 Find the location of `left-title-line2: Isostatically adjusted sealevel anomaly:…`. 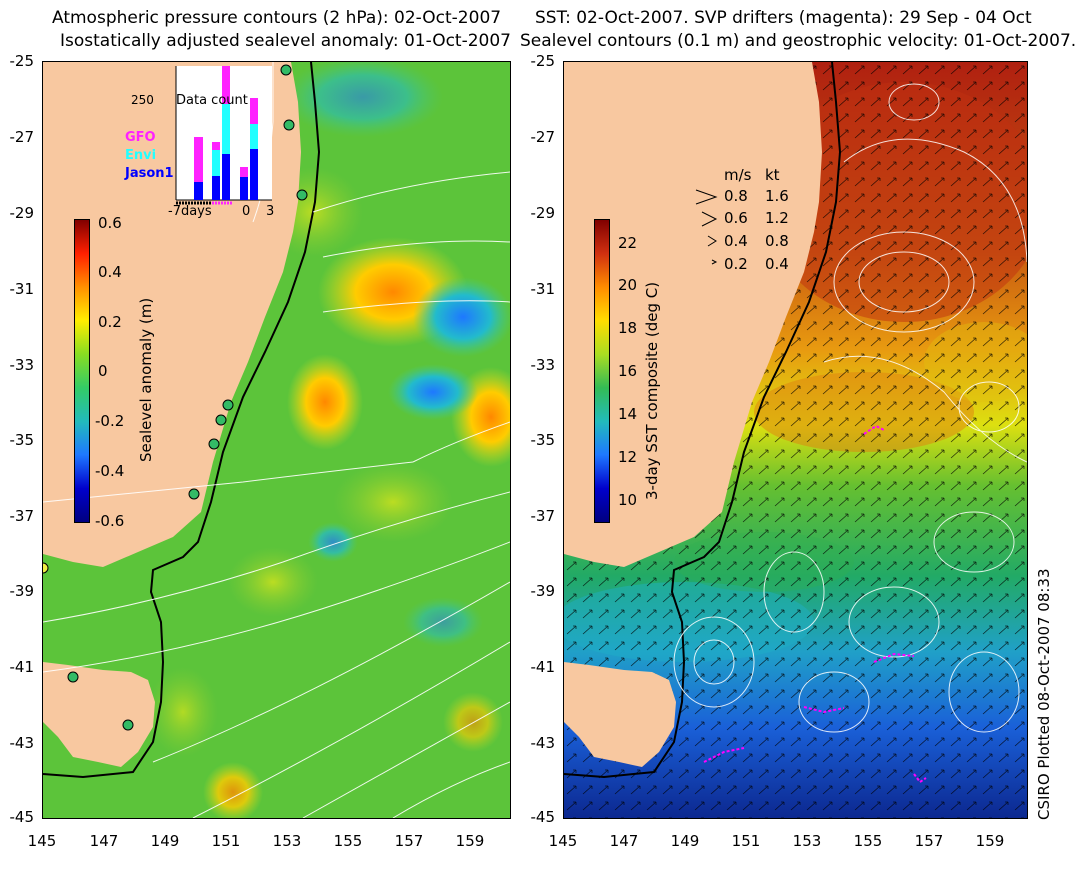

left-title-line2: Isostatically adjusted sealevel anomaly:… is located at coordinates (285, 41).